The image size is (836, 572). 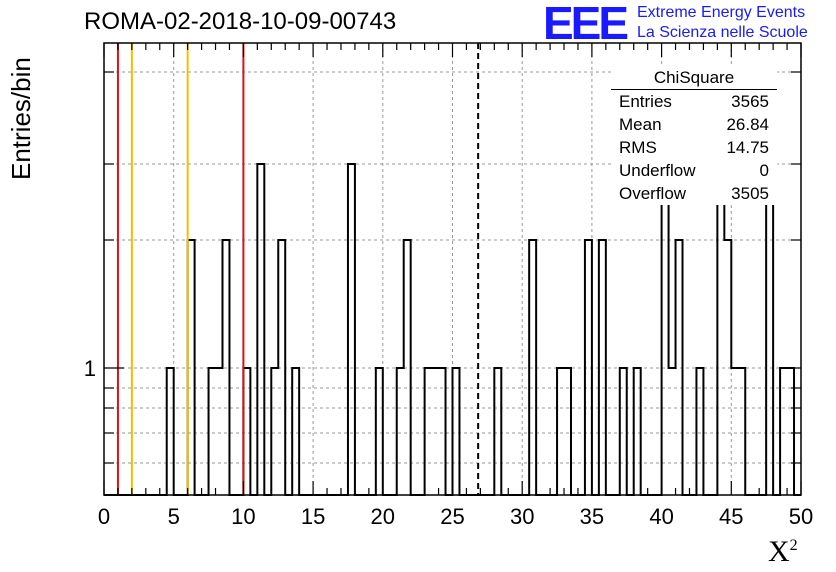 I want to click on x-tick-label: 15, so click(x=313, y=516).